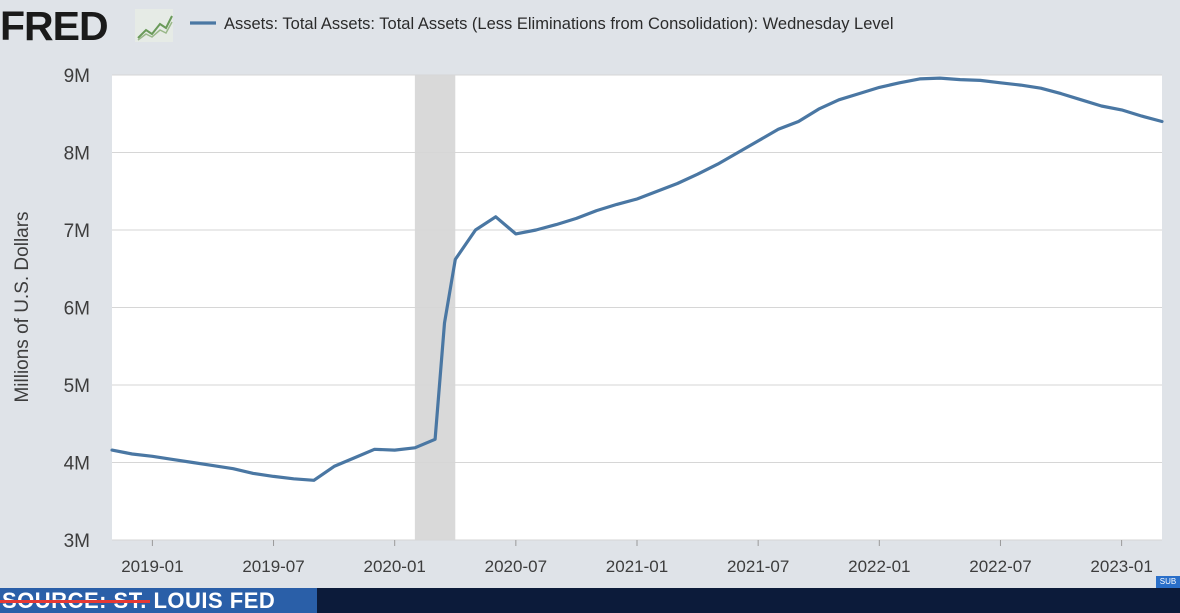  Describe the element at coordinates (1168, 582) in the screenshot. I see `subscribe-badge: SUB` at that location.